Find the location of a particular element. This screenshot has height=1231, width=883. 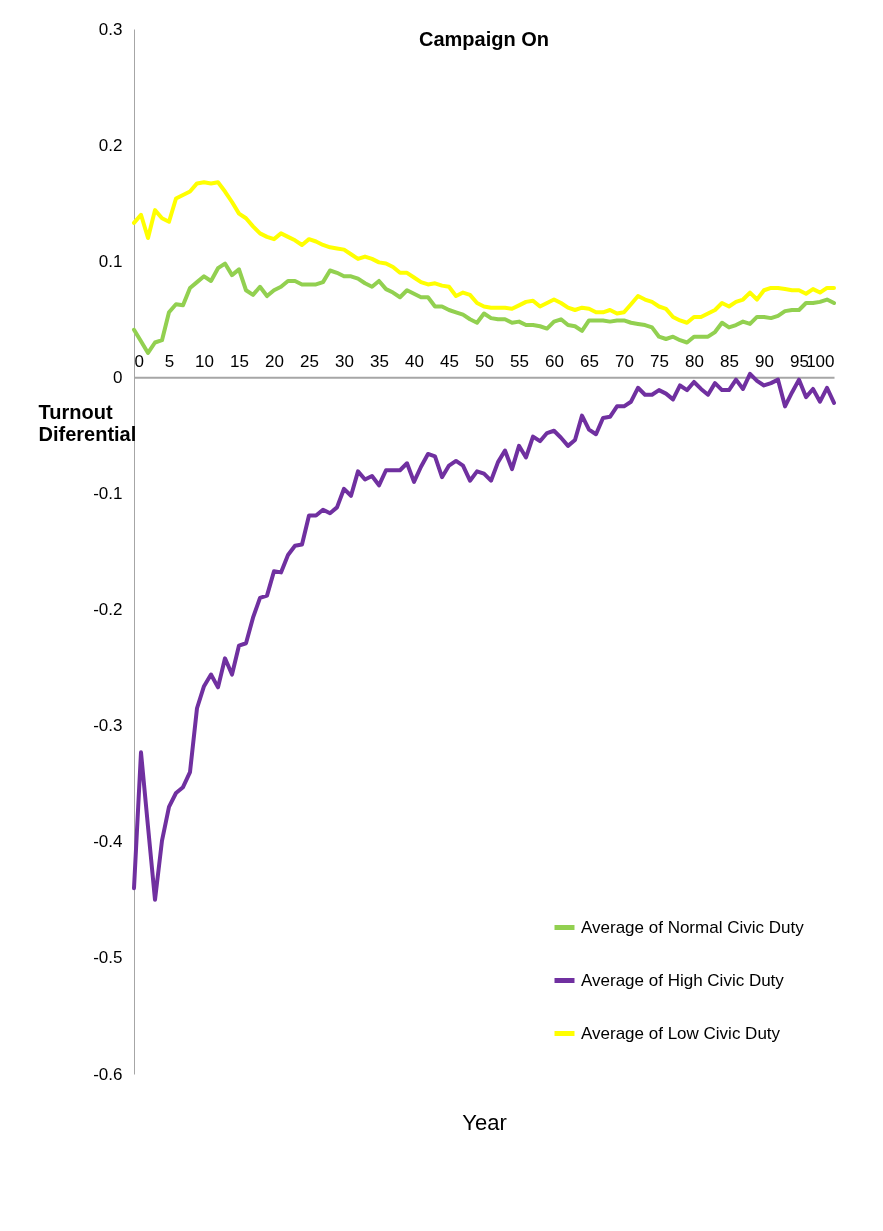

x-tick-label: 55 is located at coordinates (519, 361).